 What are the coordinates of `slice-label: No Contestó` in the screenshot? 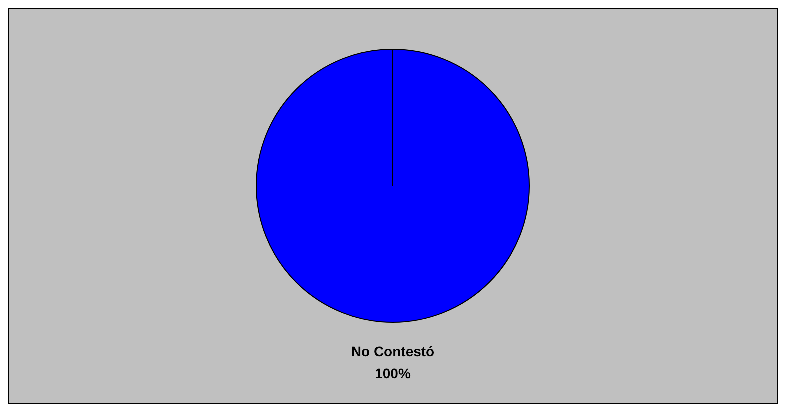 It's located at (393, 351).